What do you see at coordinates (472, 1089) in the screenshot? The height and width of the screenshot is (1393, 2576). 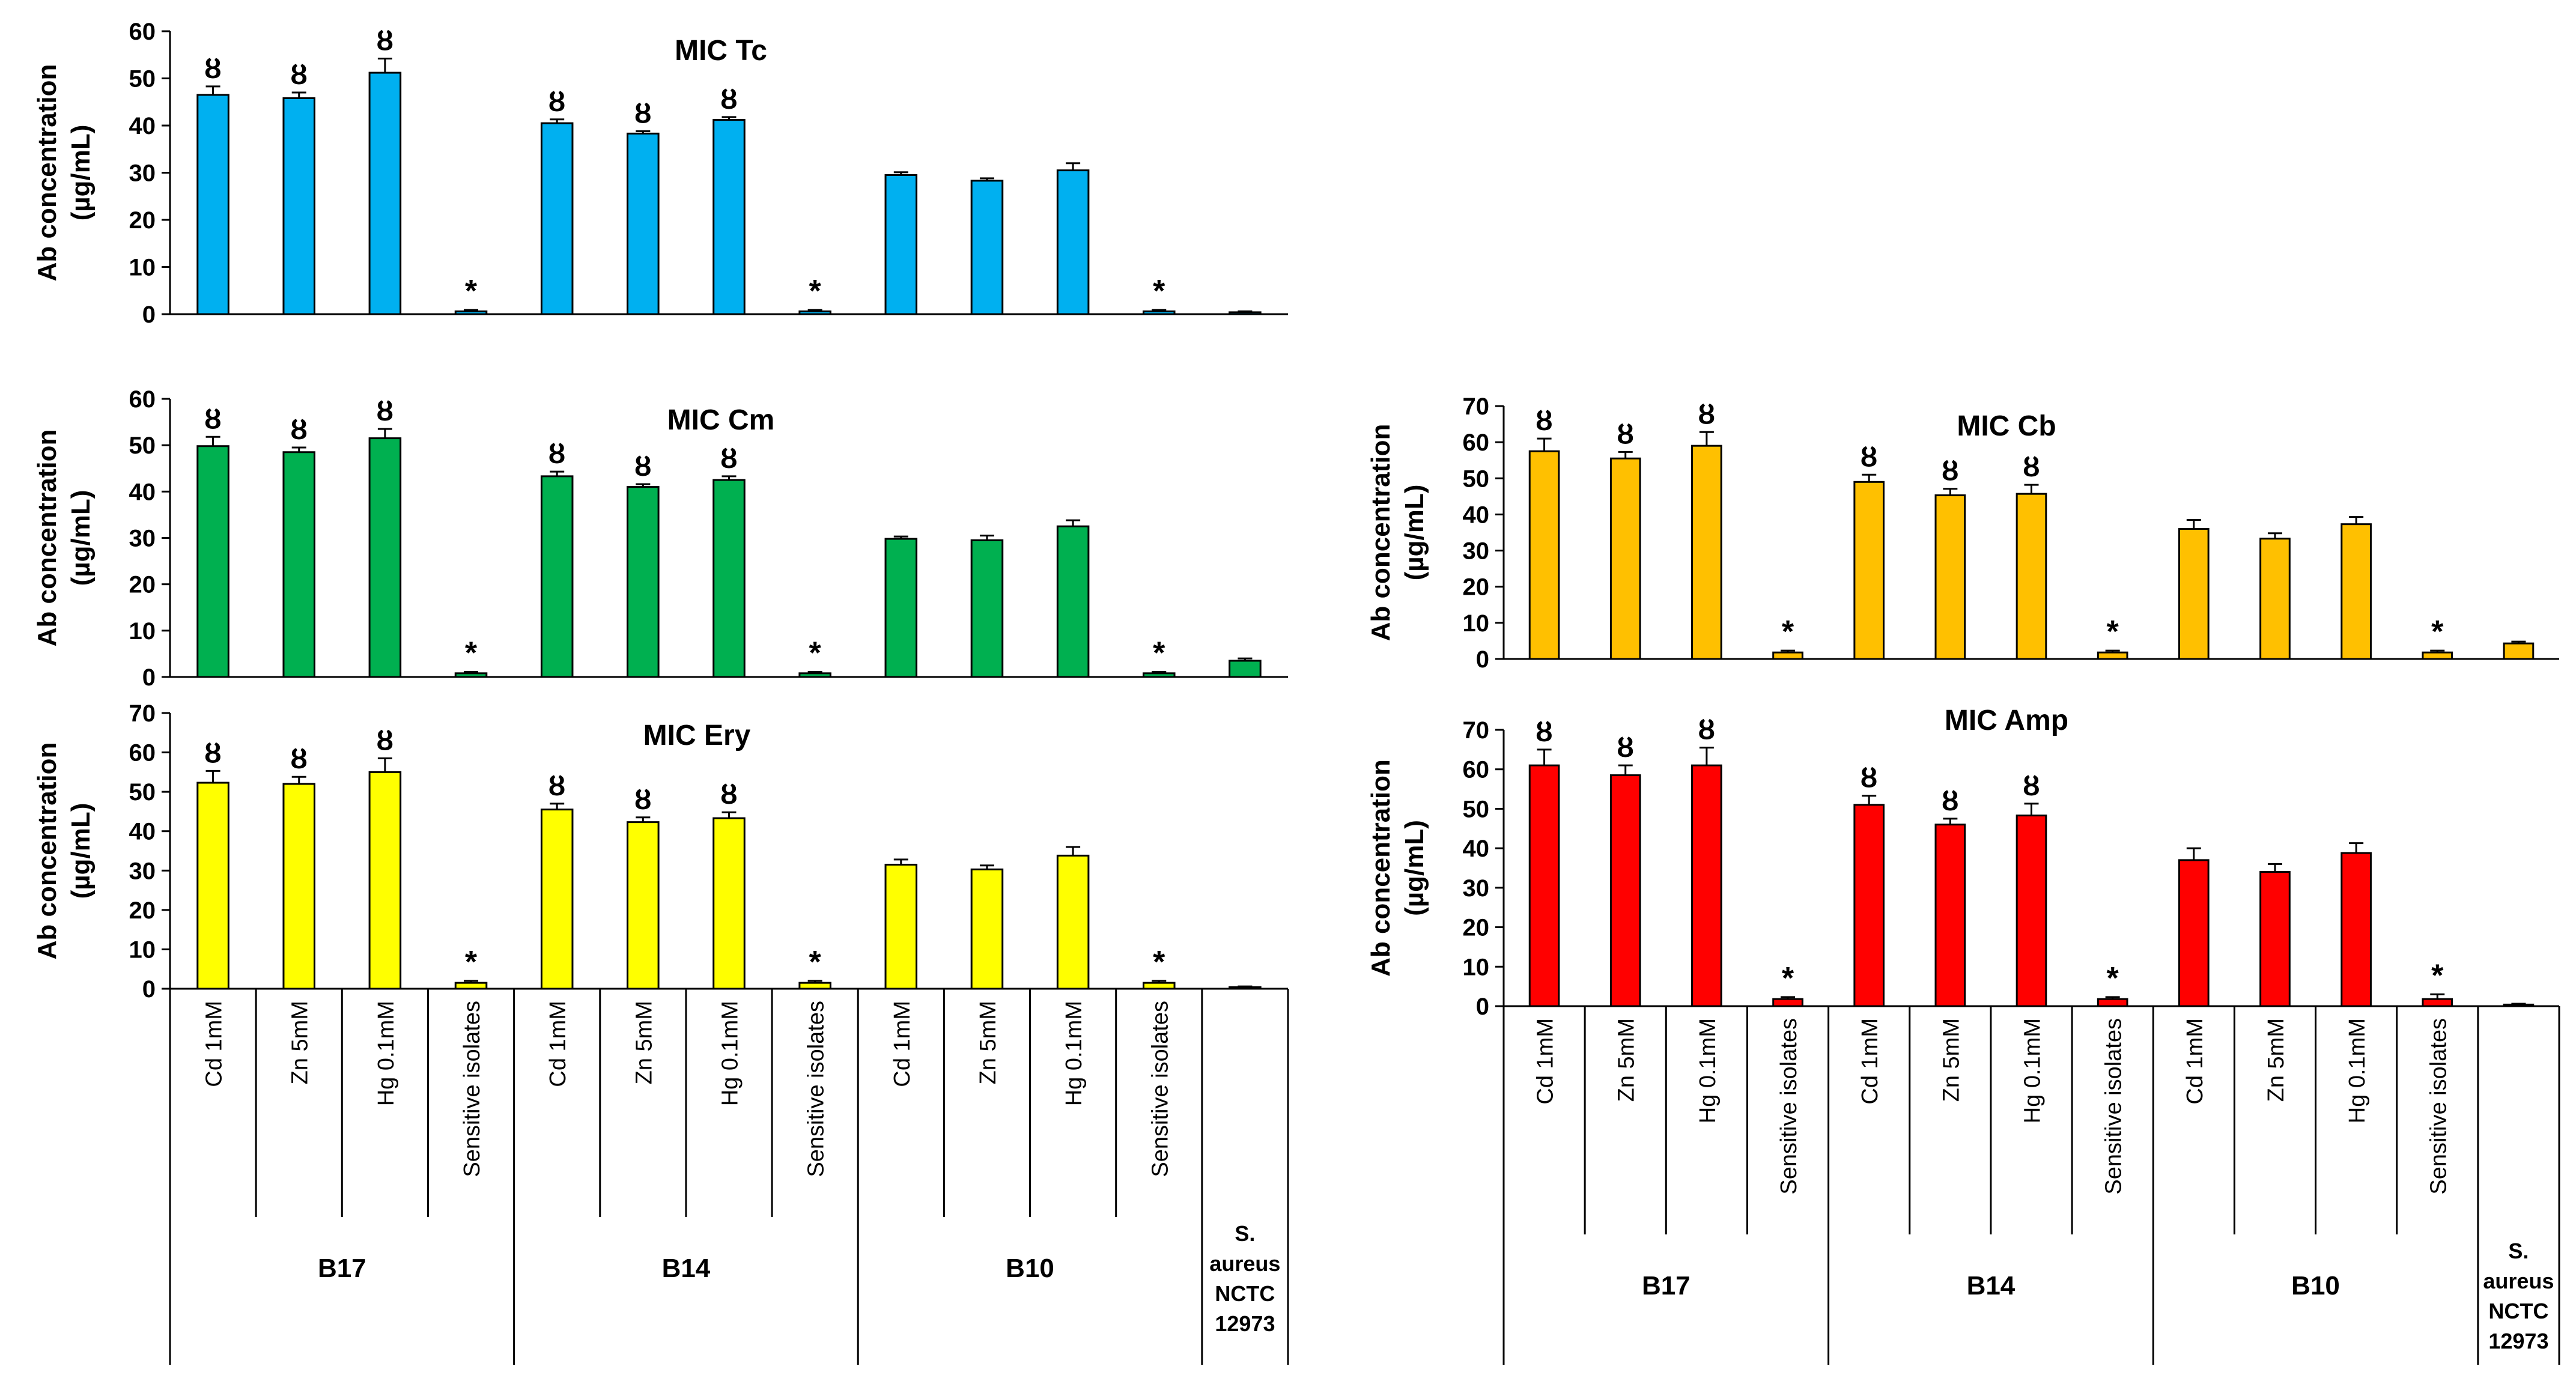 I see `condition-label: Sensitive isolates` at bounding box center [472, 1089].